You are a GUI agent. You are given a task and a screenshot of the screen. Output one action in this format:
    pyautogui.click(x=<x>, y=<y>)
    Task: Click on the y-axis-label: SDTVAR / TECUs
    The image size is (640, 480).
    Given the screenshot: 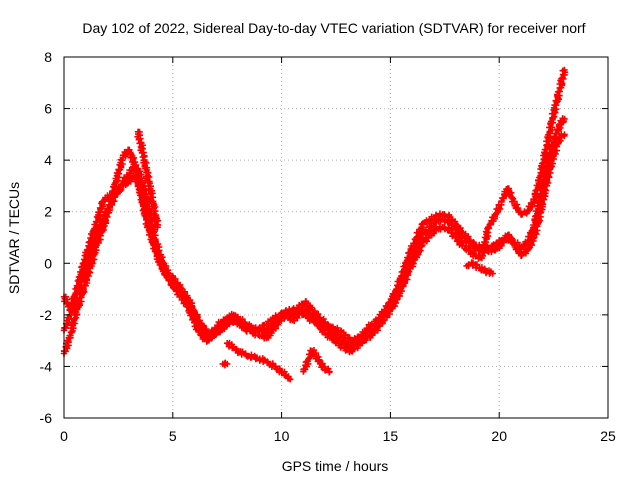 What is the action you would take?
    pyautogui.click(x=14, y=238)
    